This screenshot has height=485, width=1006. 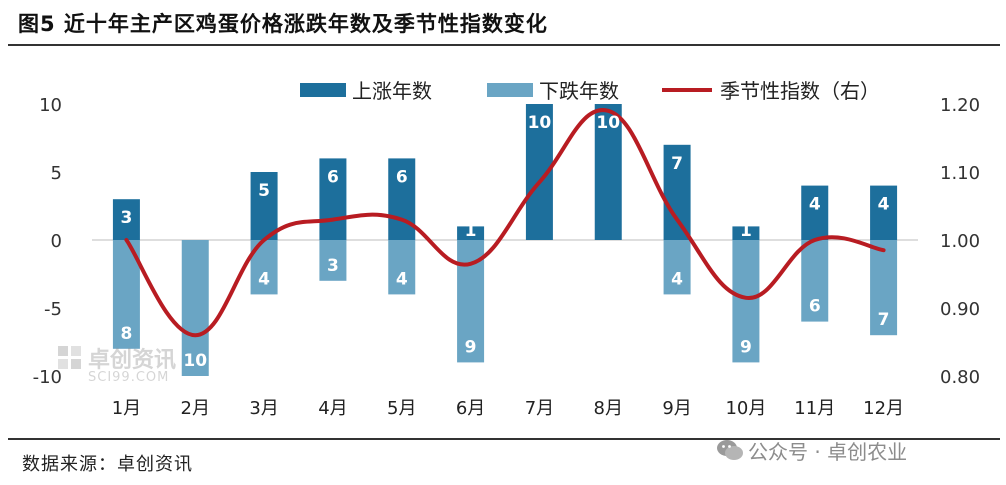 I want to click on right-axis-tick-label: 0.90, so click(x=960, y=309).